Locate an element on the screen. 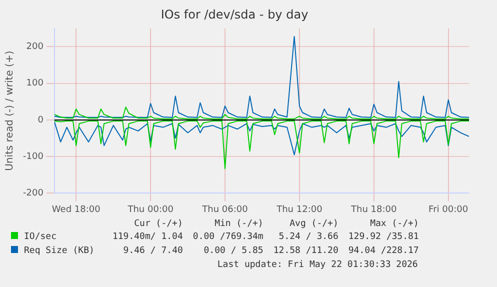  text: Max (-/+) is located at coordinates (394, 224).